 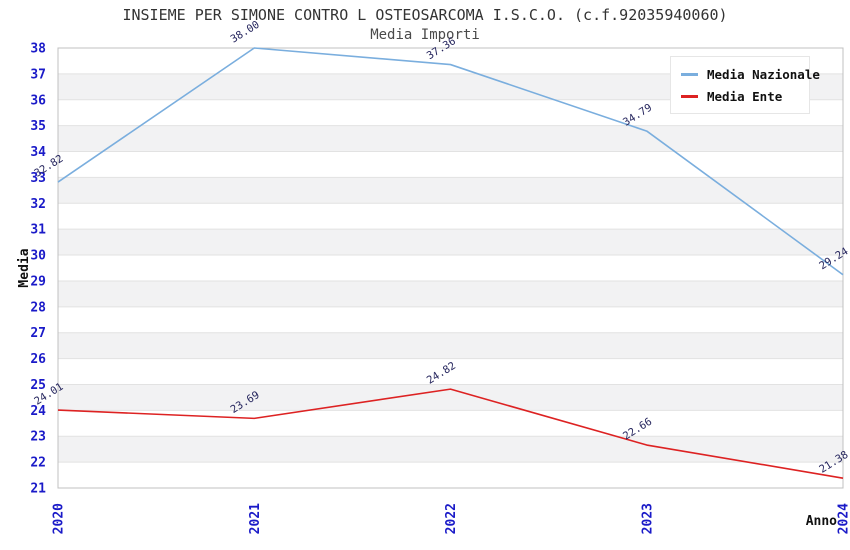 What do you see at coordinates (425, 35) in the screenshot?
I see `chart-subtitle: Media Importi` at bounding box center [425, 35].